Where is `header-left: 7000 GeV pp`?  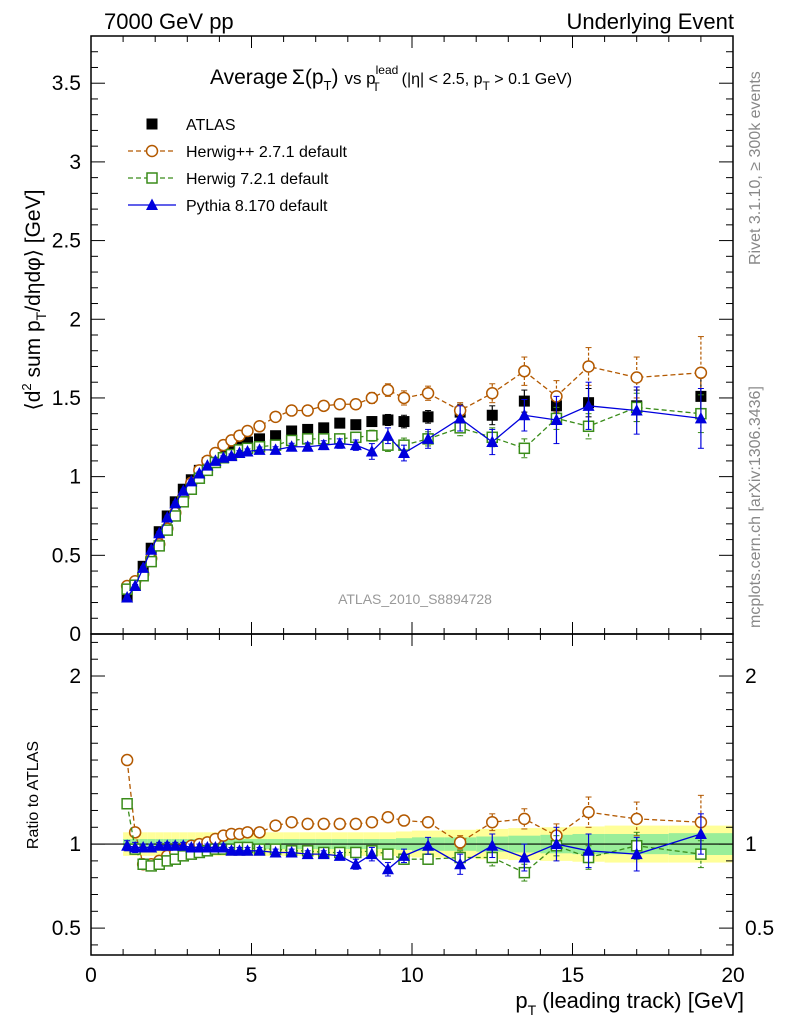 header-left: 7000 GeV pp is located at coordinates (169, 21).